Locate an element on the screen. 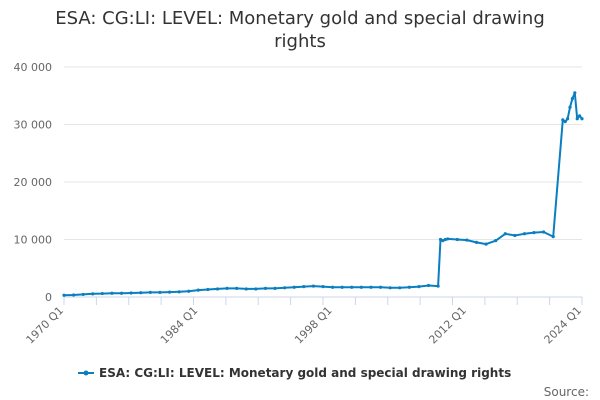 This screenshot has height=400, width=600. y-tick-label: 20 000 is located at coordinates (33, 182).